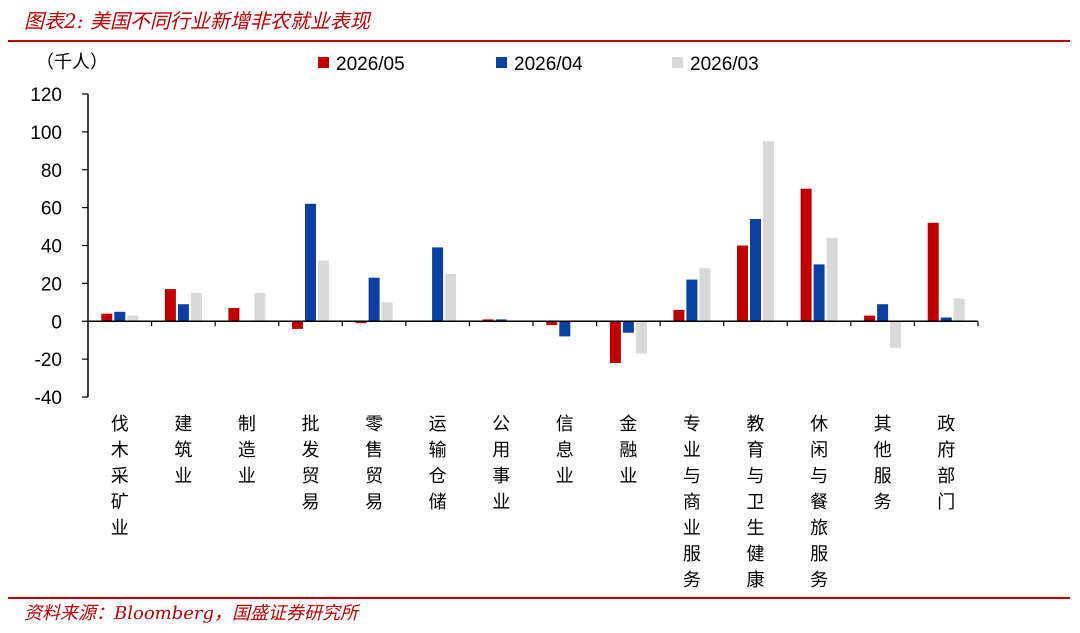 The image size is (1080, 633). What do you see at coordinates (46, 95) in the screenshot?
I see `y-tick-label: 120` at bounding box center [46, 95].